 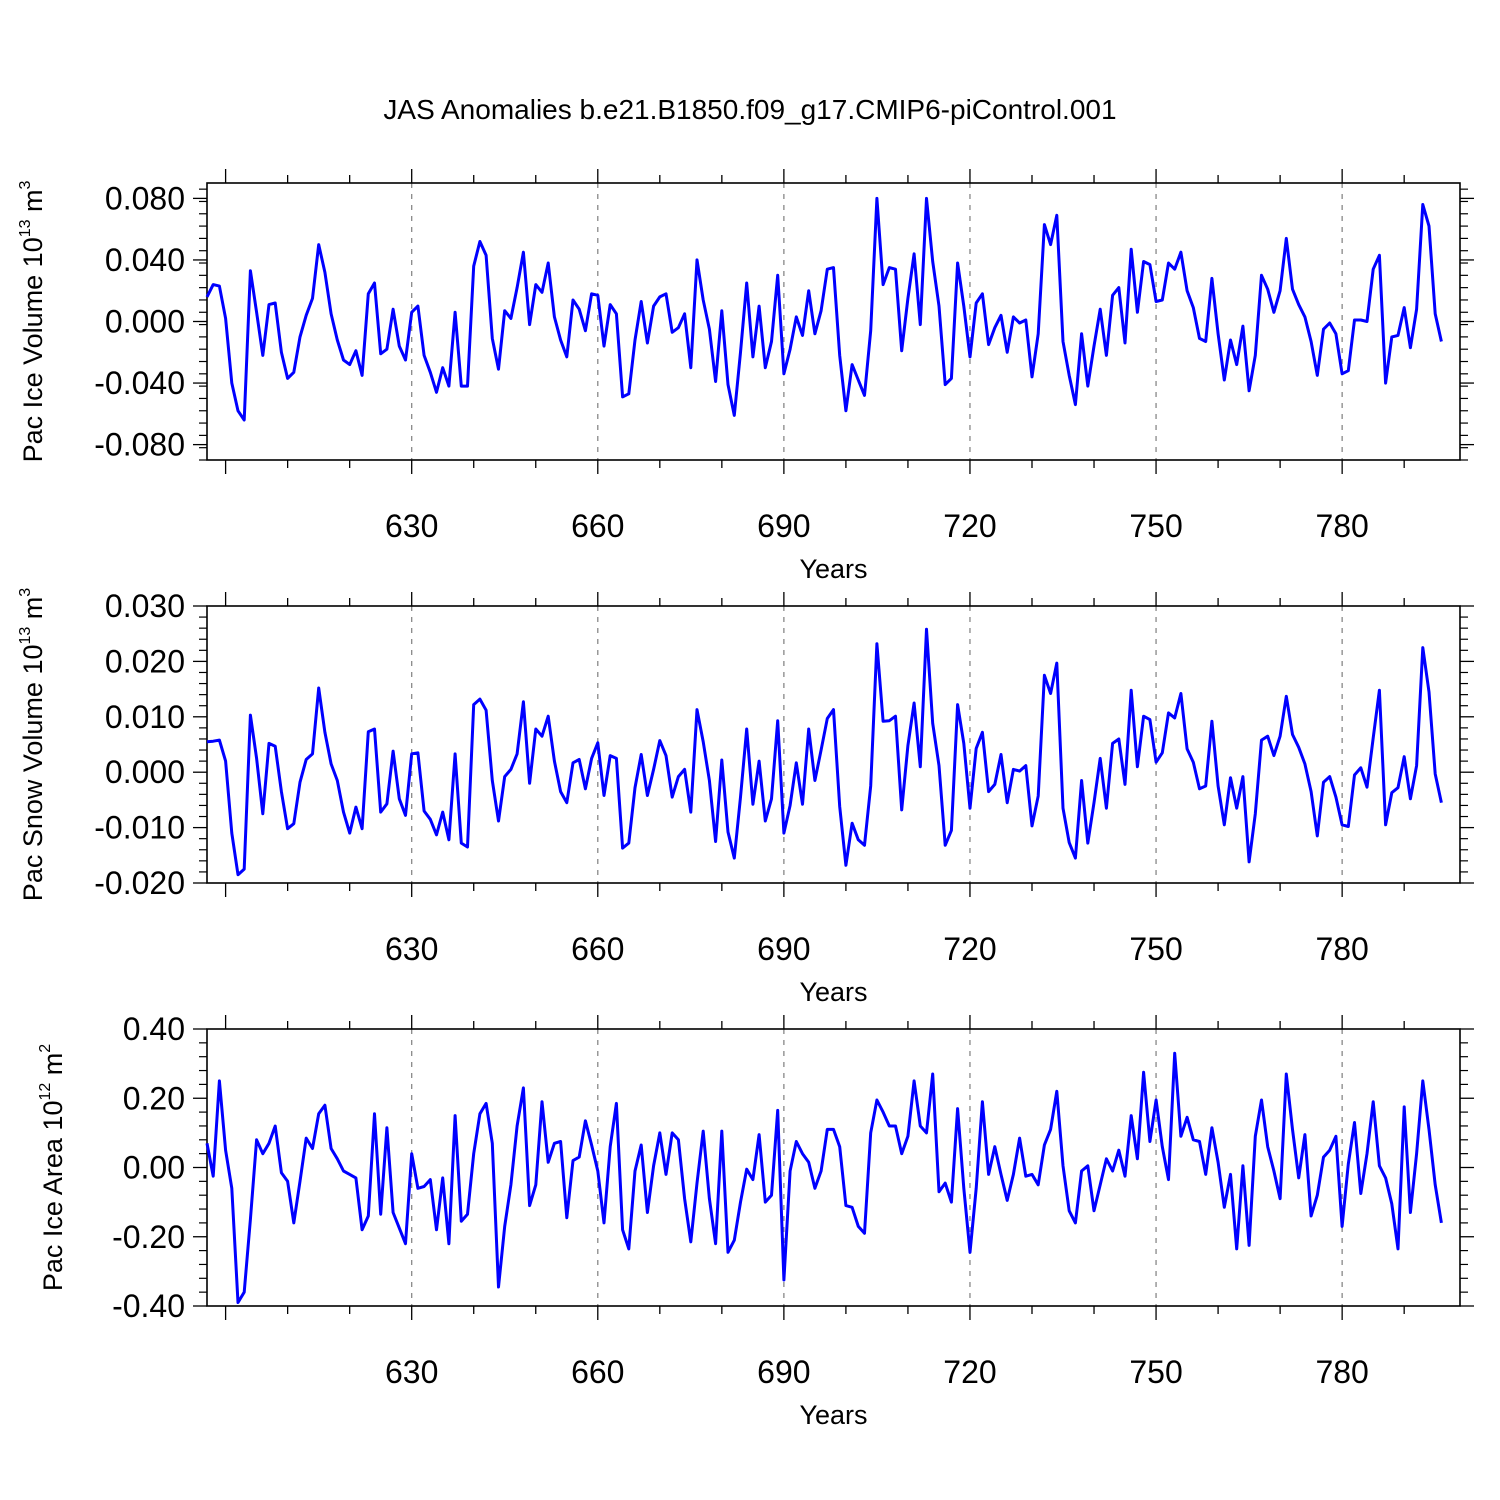 What do you see at coordinates (45, 1092) in the screenshot?
I see `y-axis-label-exponent: 12` at bounding box center [45, 1092].